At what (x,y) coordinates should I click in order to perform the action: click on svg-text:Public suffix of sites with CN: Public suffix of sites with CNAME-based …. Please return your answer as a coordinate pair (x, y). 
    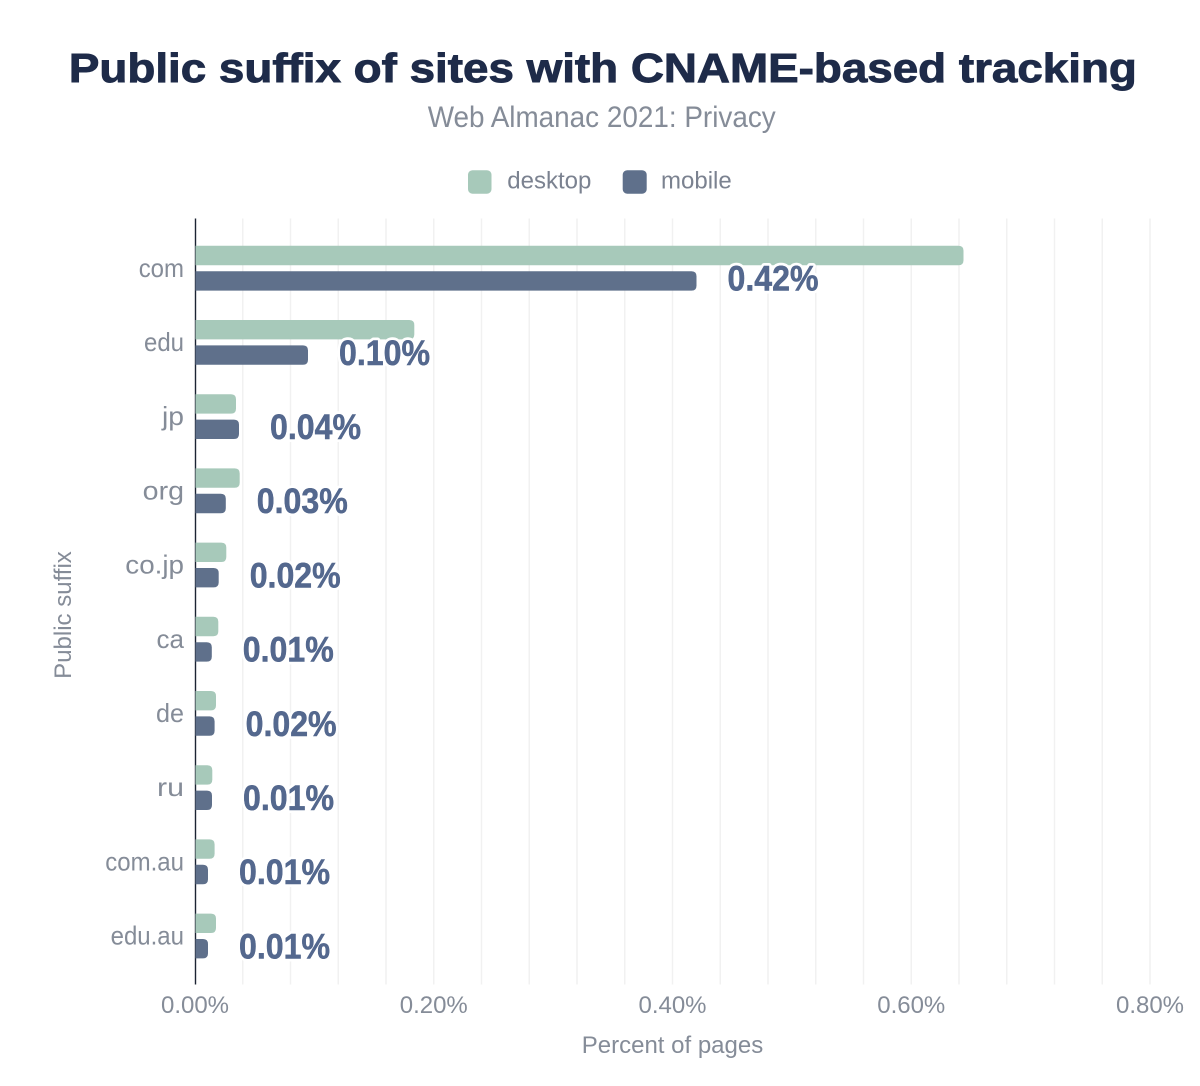
    Looking at the image, I should click on (603, 68).